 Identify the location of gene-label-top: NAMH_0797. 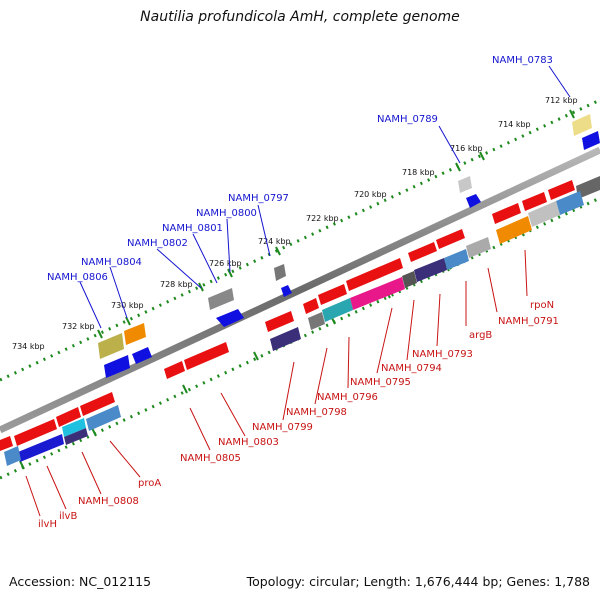
(258, 198).